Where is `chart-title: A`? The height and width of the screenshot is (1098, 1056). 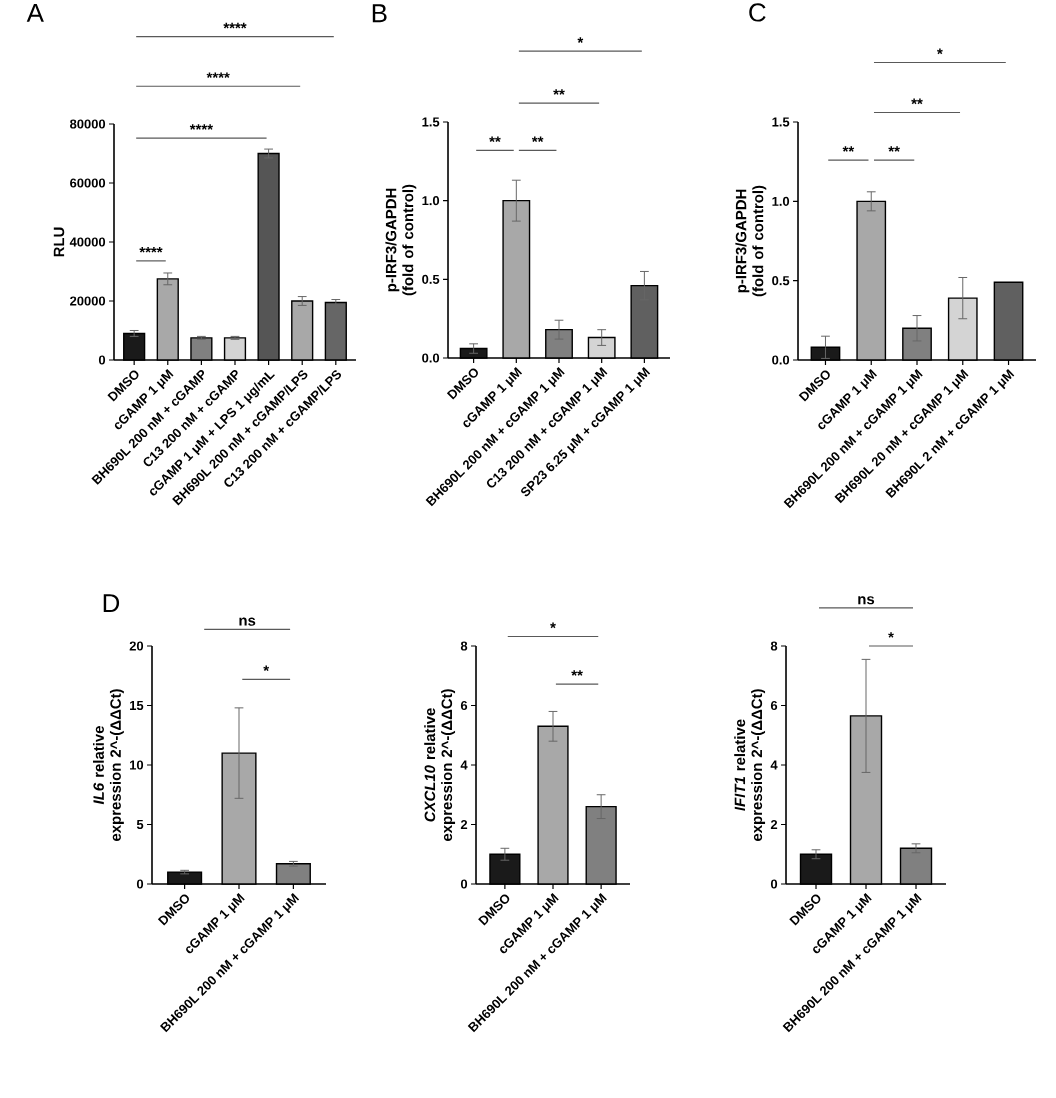 chart-title: A is located at coordinates (35, 13).